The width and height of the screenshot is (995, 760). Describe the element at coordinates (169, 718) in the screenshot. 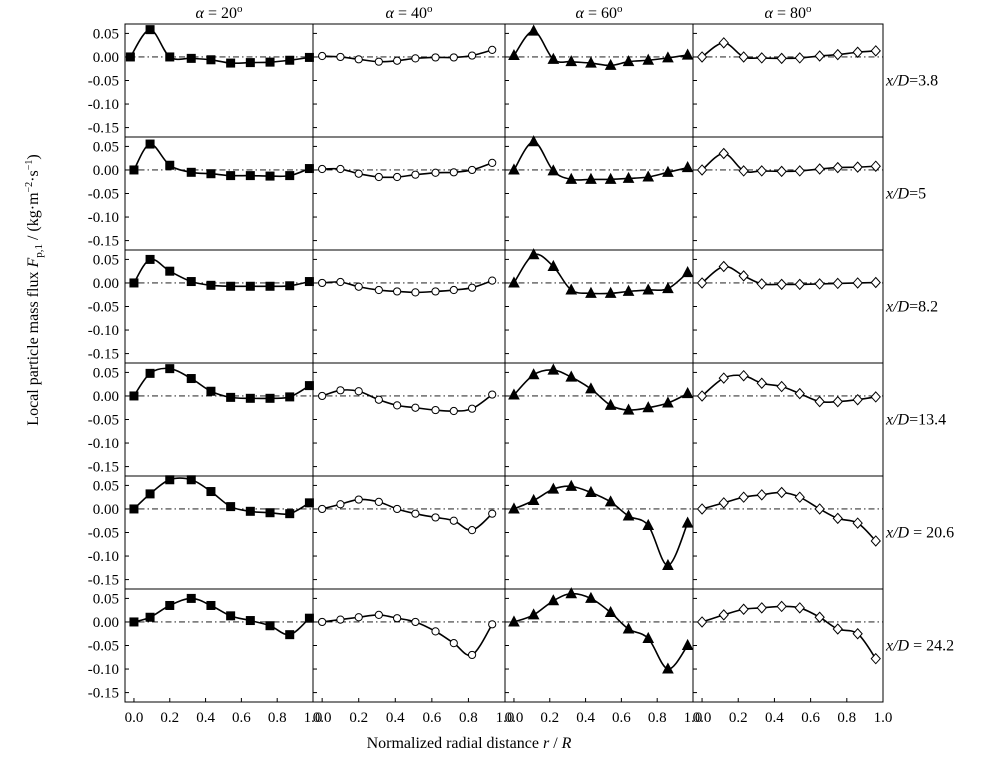

I see `x-tick-label: 0.2` at that location.